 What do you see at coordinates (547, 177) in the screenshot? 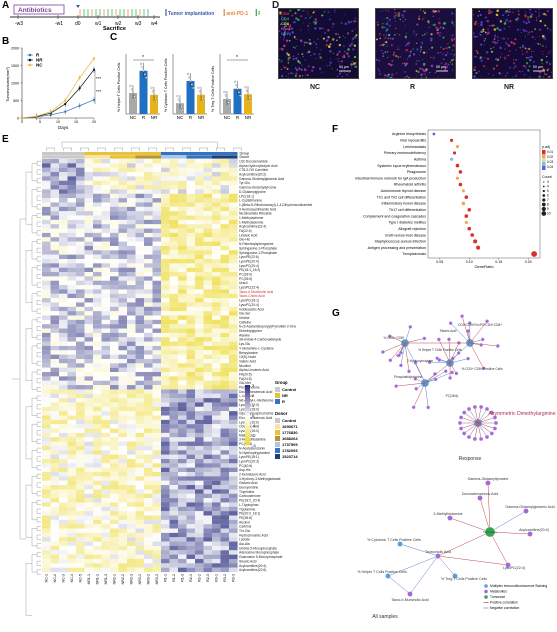
I see `f-count-title: Count` at bounding box center [547, 177].